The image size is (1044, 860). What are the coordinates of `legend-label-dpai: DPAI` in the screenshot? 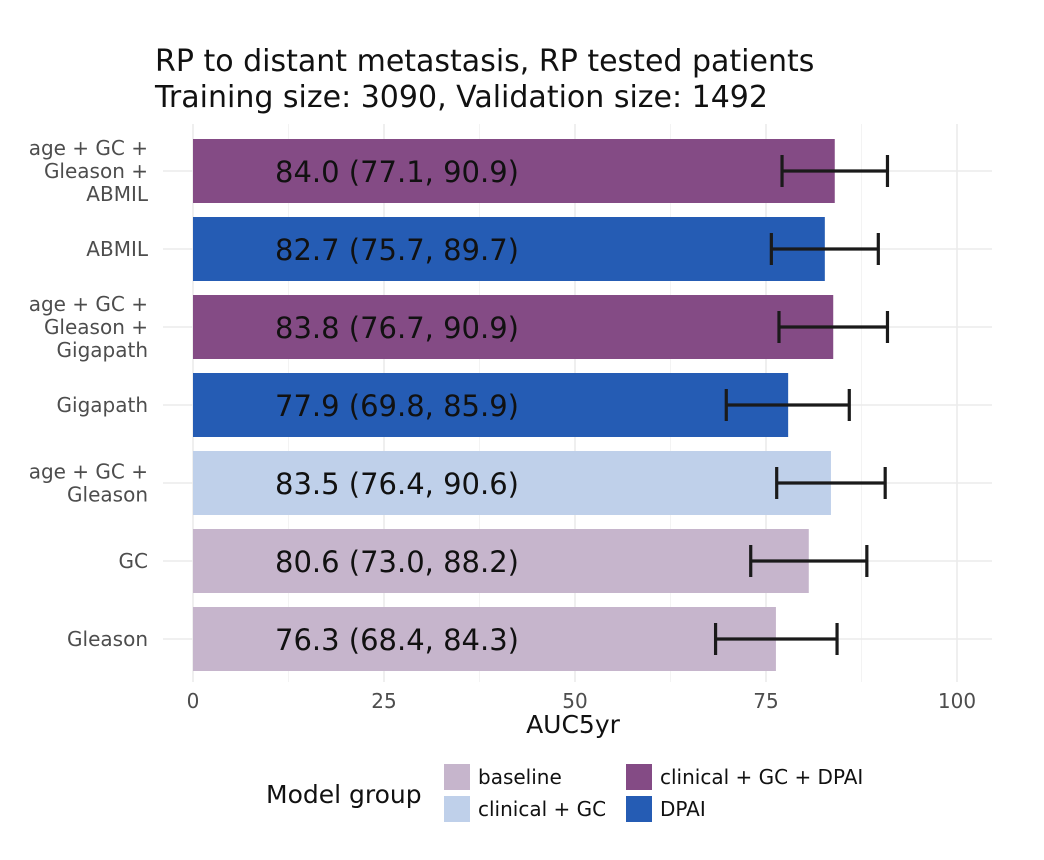 It's located at (683, 809).